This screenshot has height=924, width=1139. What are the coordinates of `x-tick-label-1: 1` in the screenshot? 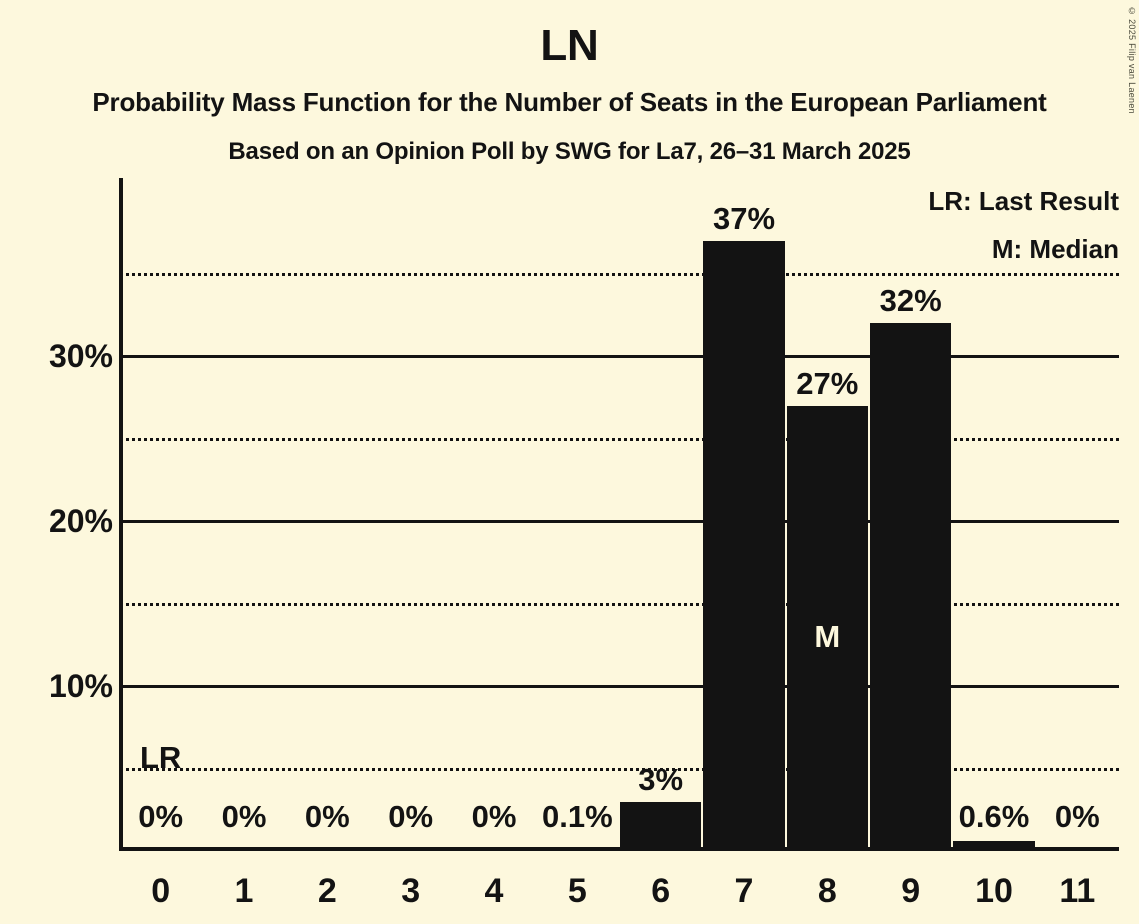 It's located at (244, 891).